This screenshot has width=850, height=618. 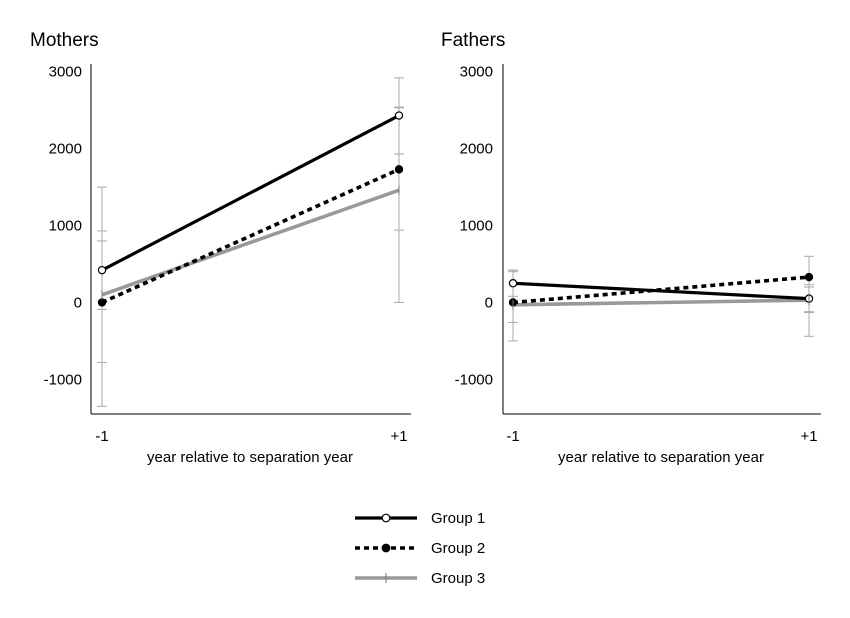 I want to click on legend-label: Group 1, so click(x=458, y=518).